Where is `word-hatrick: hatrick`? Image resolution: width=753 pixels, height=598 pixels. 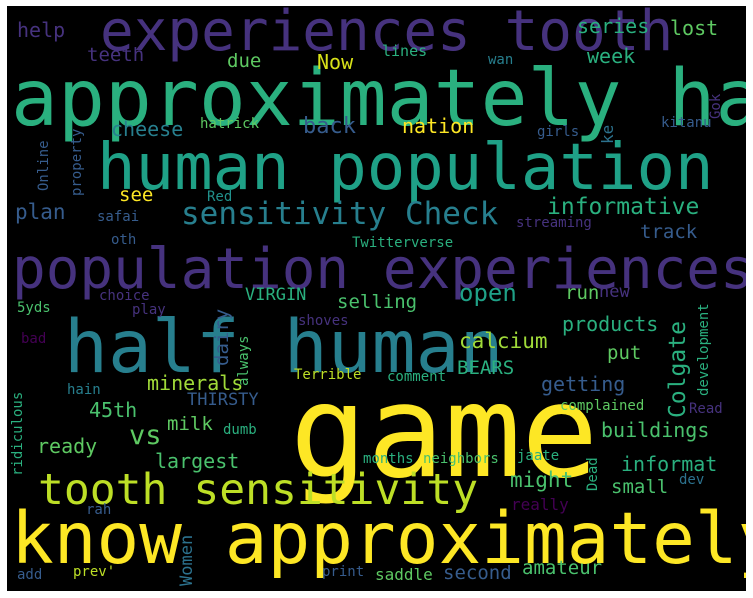 word-hatrick: hatrick is located at coordinates (230, 124).